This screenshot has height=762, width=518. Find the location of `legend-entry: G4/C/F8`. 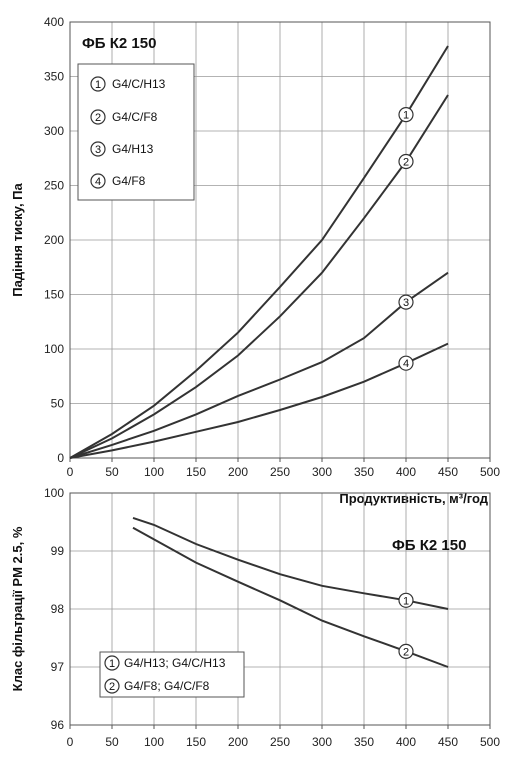

legend-entry: G4/C/F8 is located at coordinates (135, 117).